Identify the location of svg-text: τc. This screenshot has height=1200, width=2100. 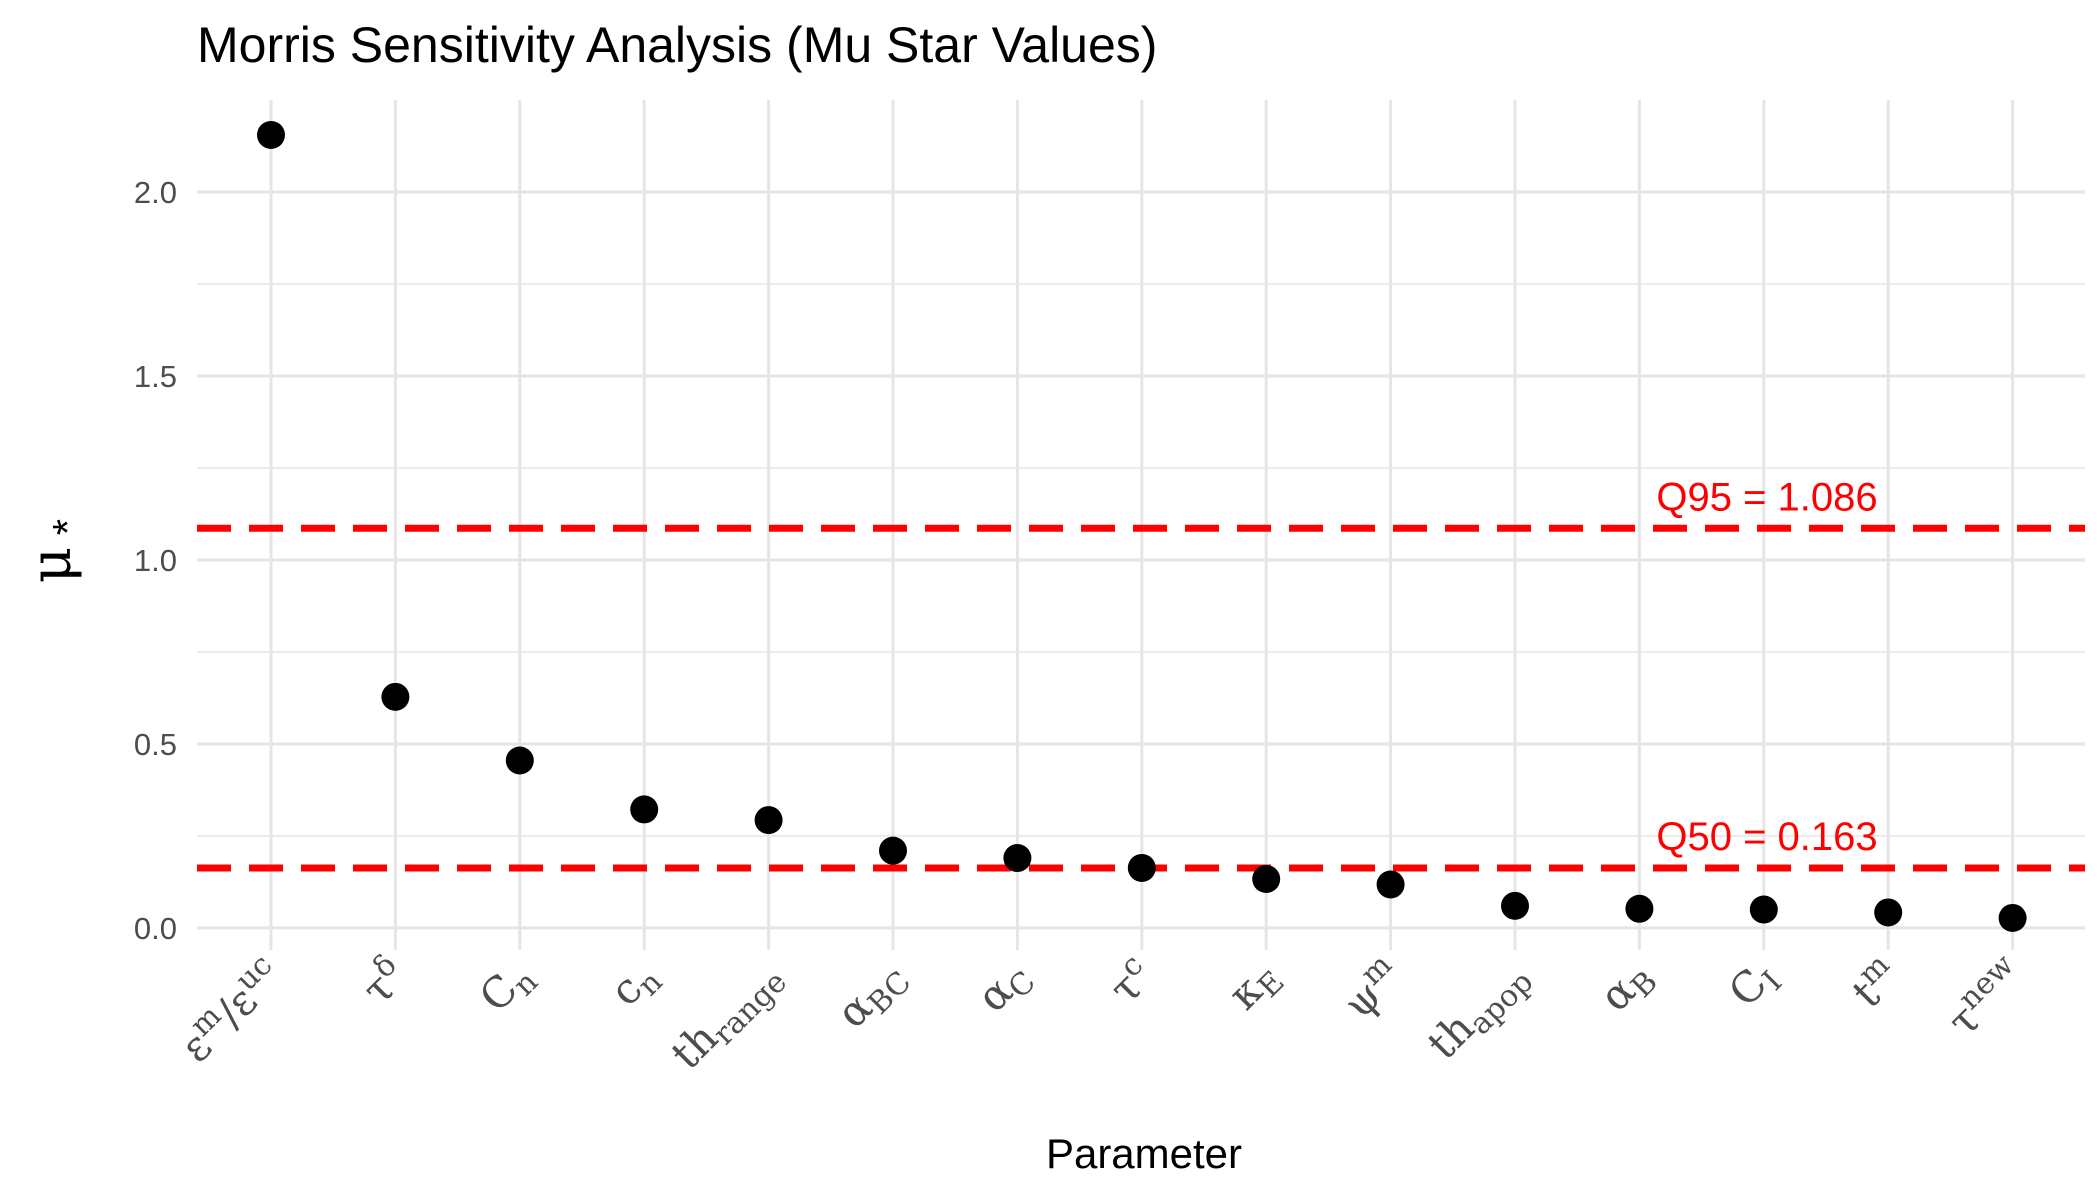
(1130, 980).